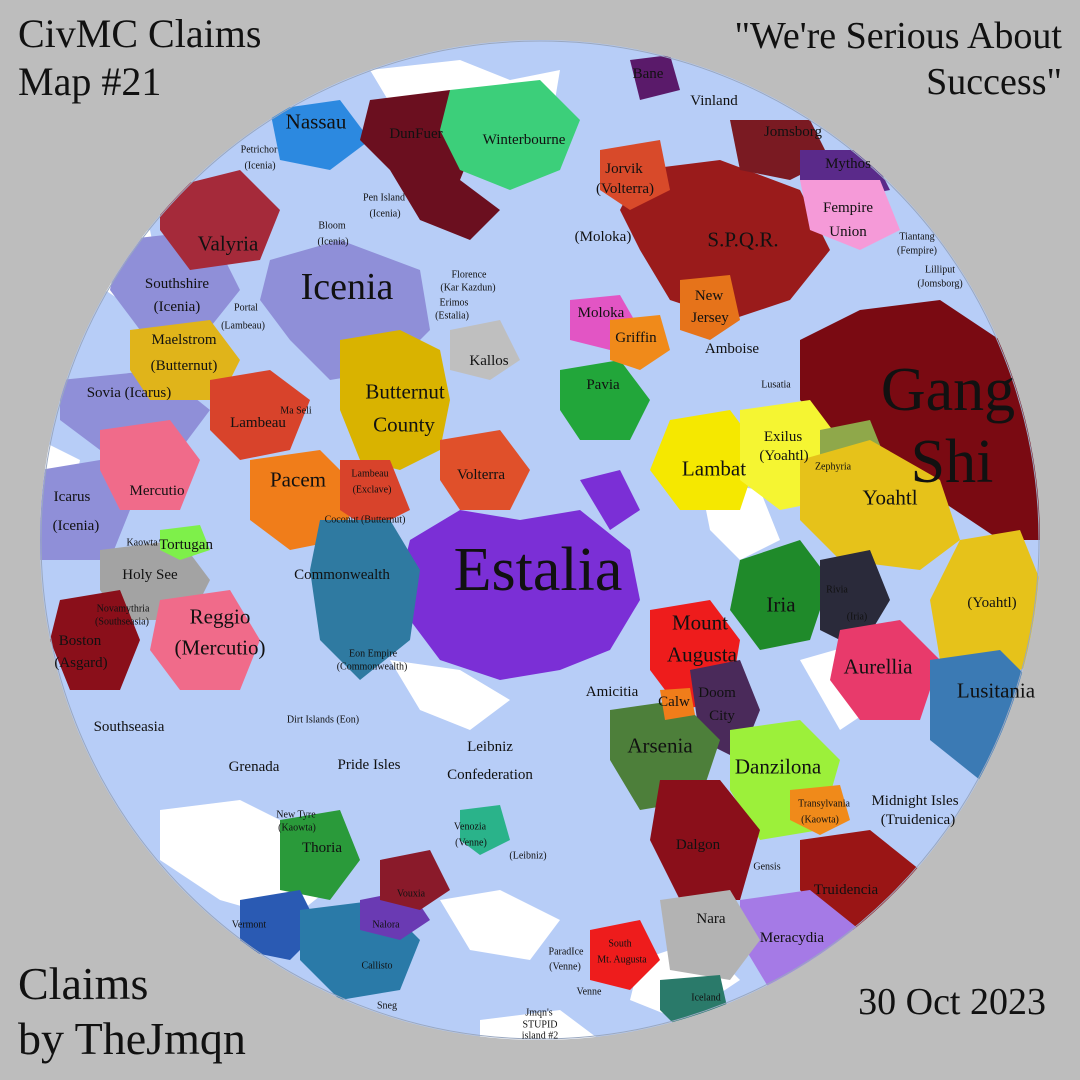 This screenshot has height=1080, width=1080. I want to click on claim-venozia, so click(485, 830).